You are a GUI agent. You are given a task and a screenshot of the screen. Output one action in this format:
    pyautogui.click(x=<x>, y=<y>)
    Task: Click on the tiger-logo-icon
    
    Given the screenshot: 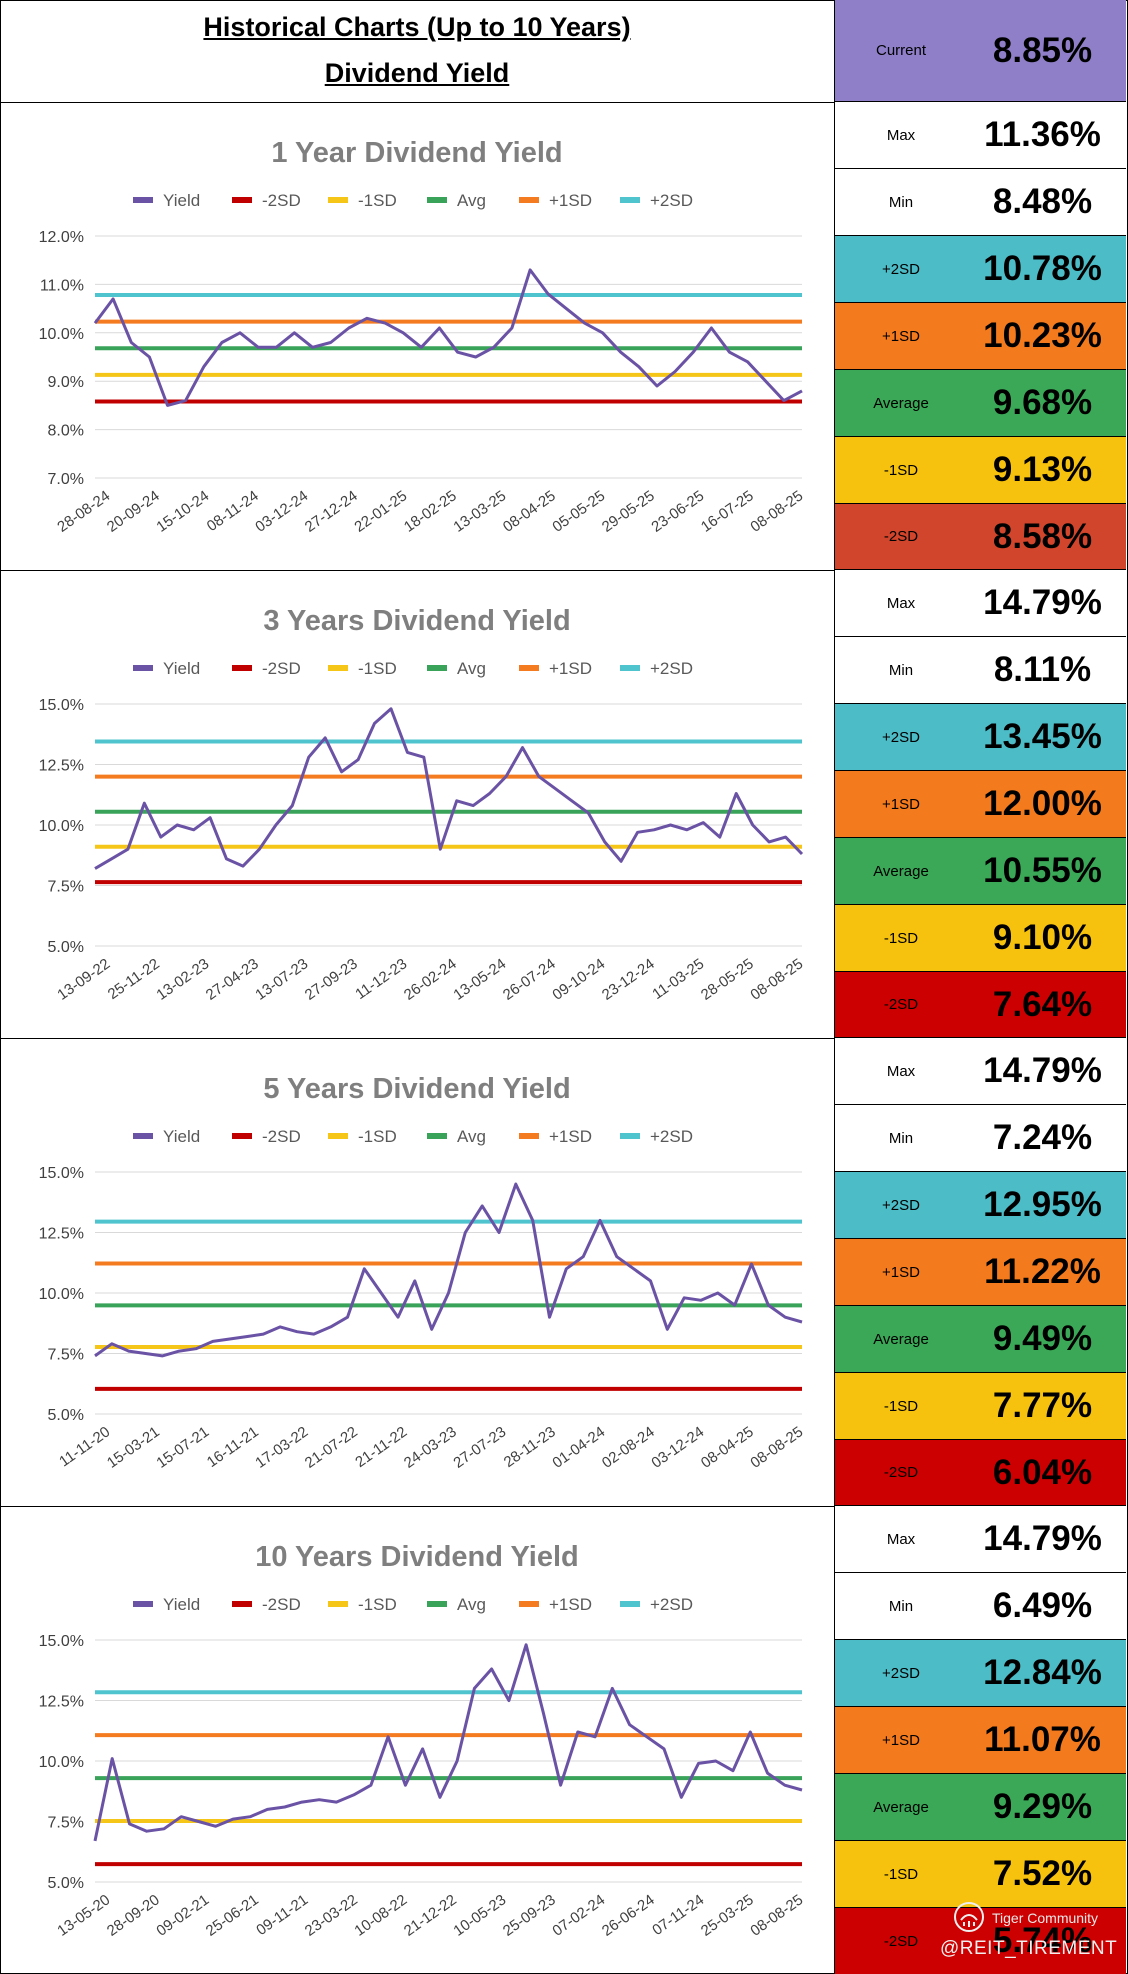 What is the action you would take?
    pyautogui.click(x=969, y=1917)
    